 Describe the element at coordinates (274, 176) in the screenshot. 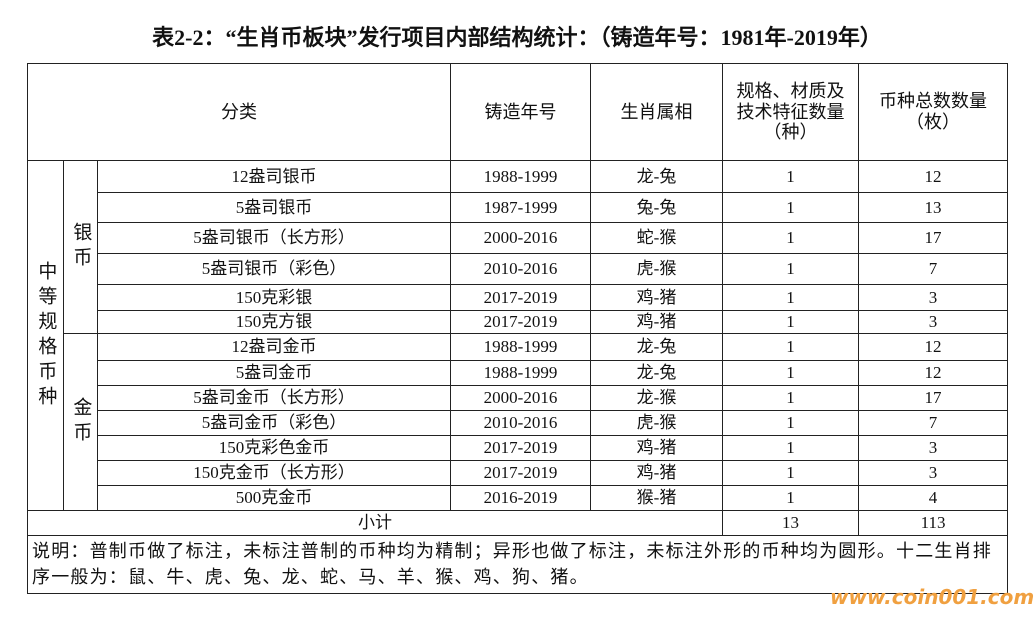

I see `cell: 12盎司银币` at that location.